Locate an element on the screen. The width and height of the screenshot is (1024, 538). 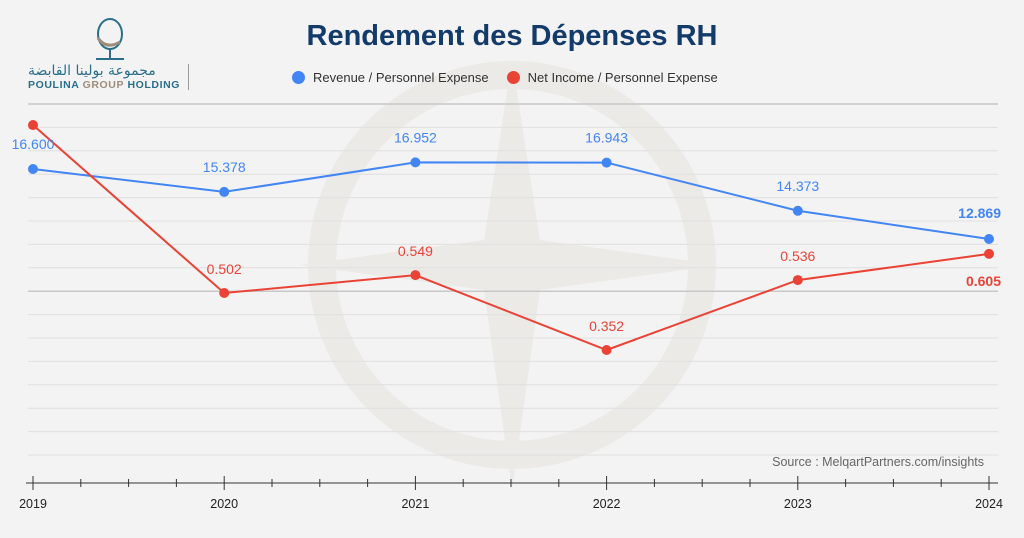
data-label: 0.536 is located at coordinates (797, 256).